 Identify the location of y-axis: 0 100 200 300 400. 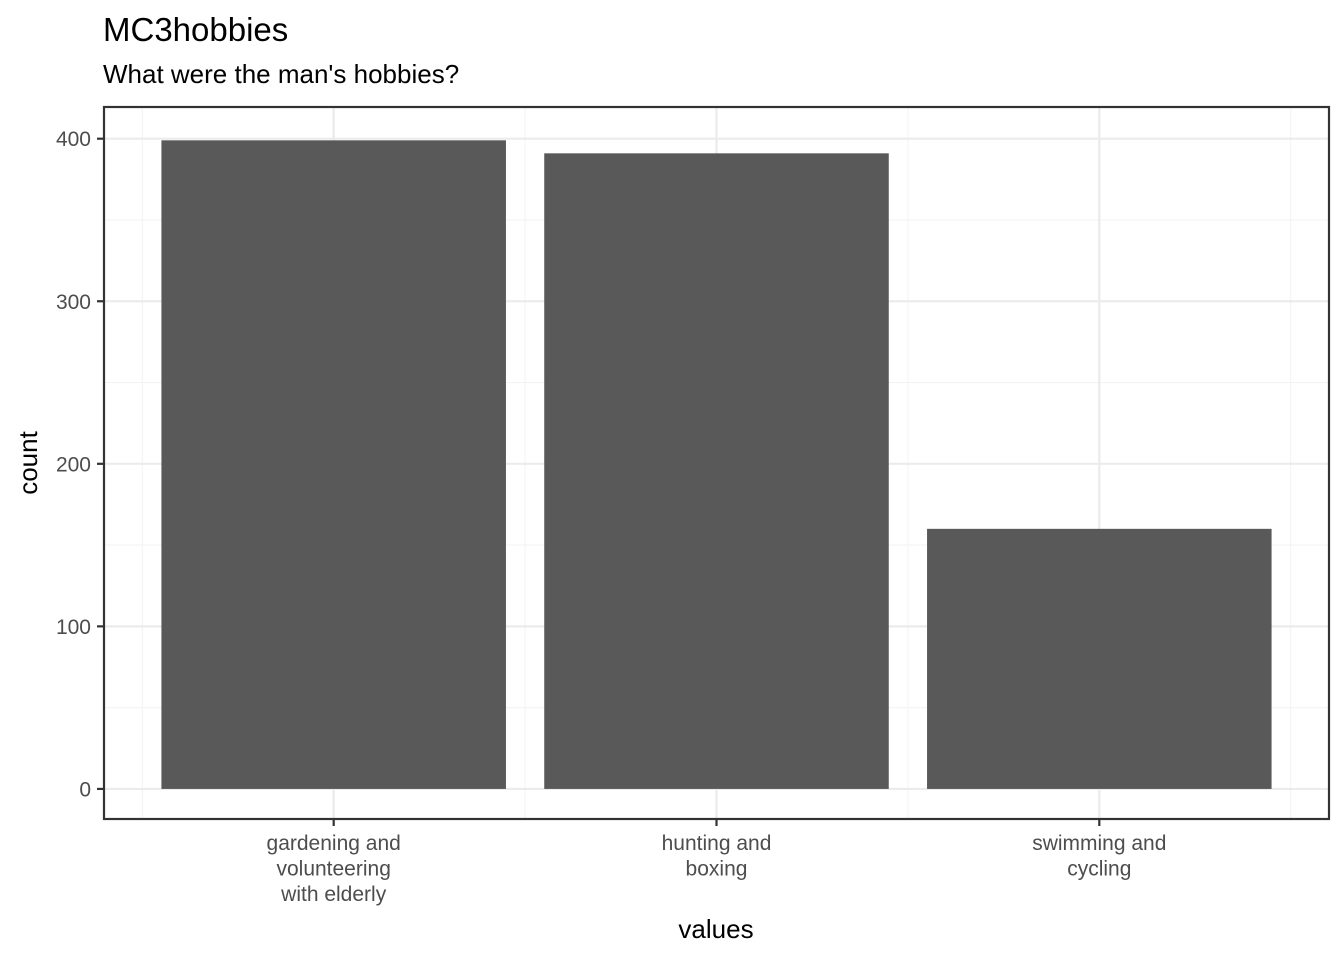
(80, 464).